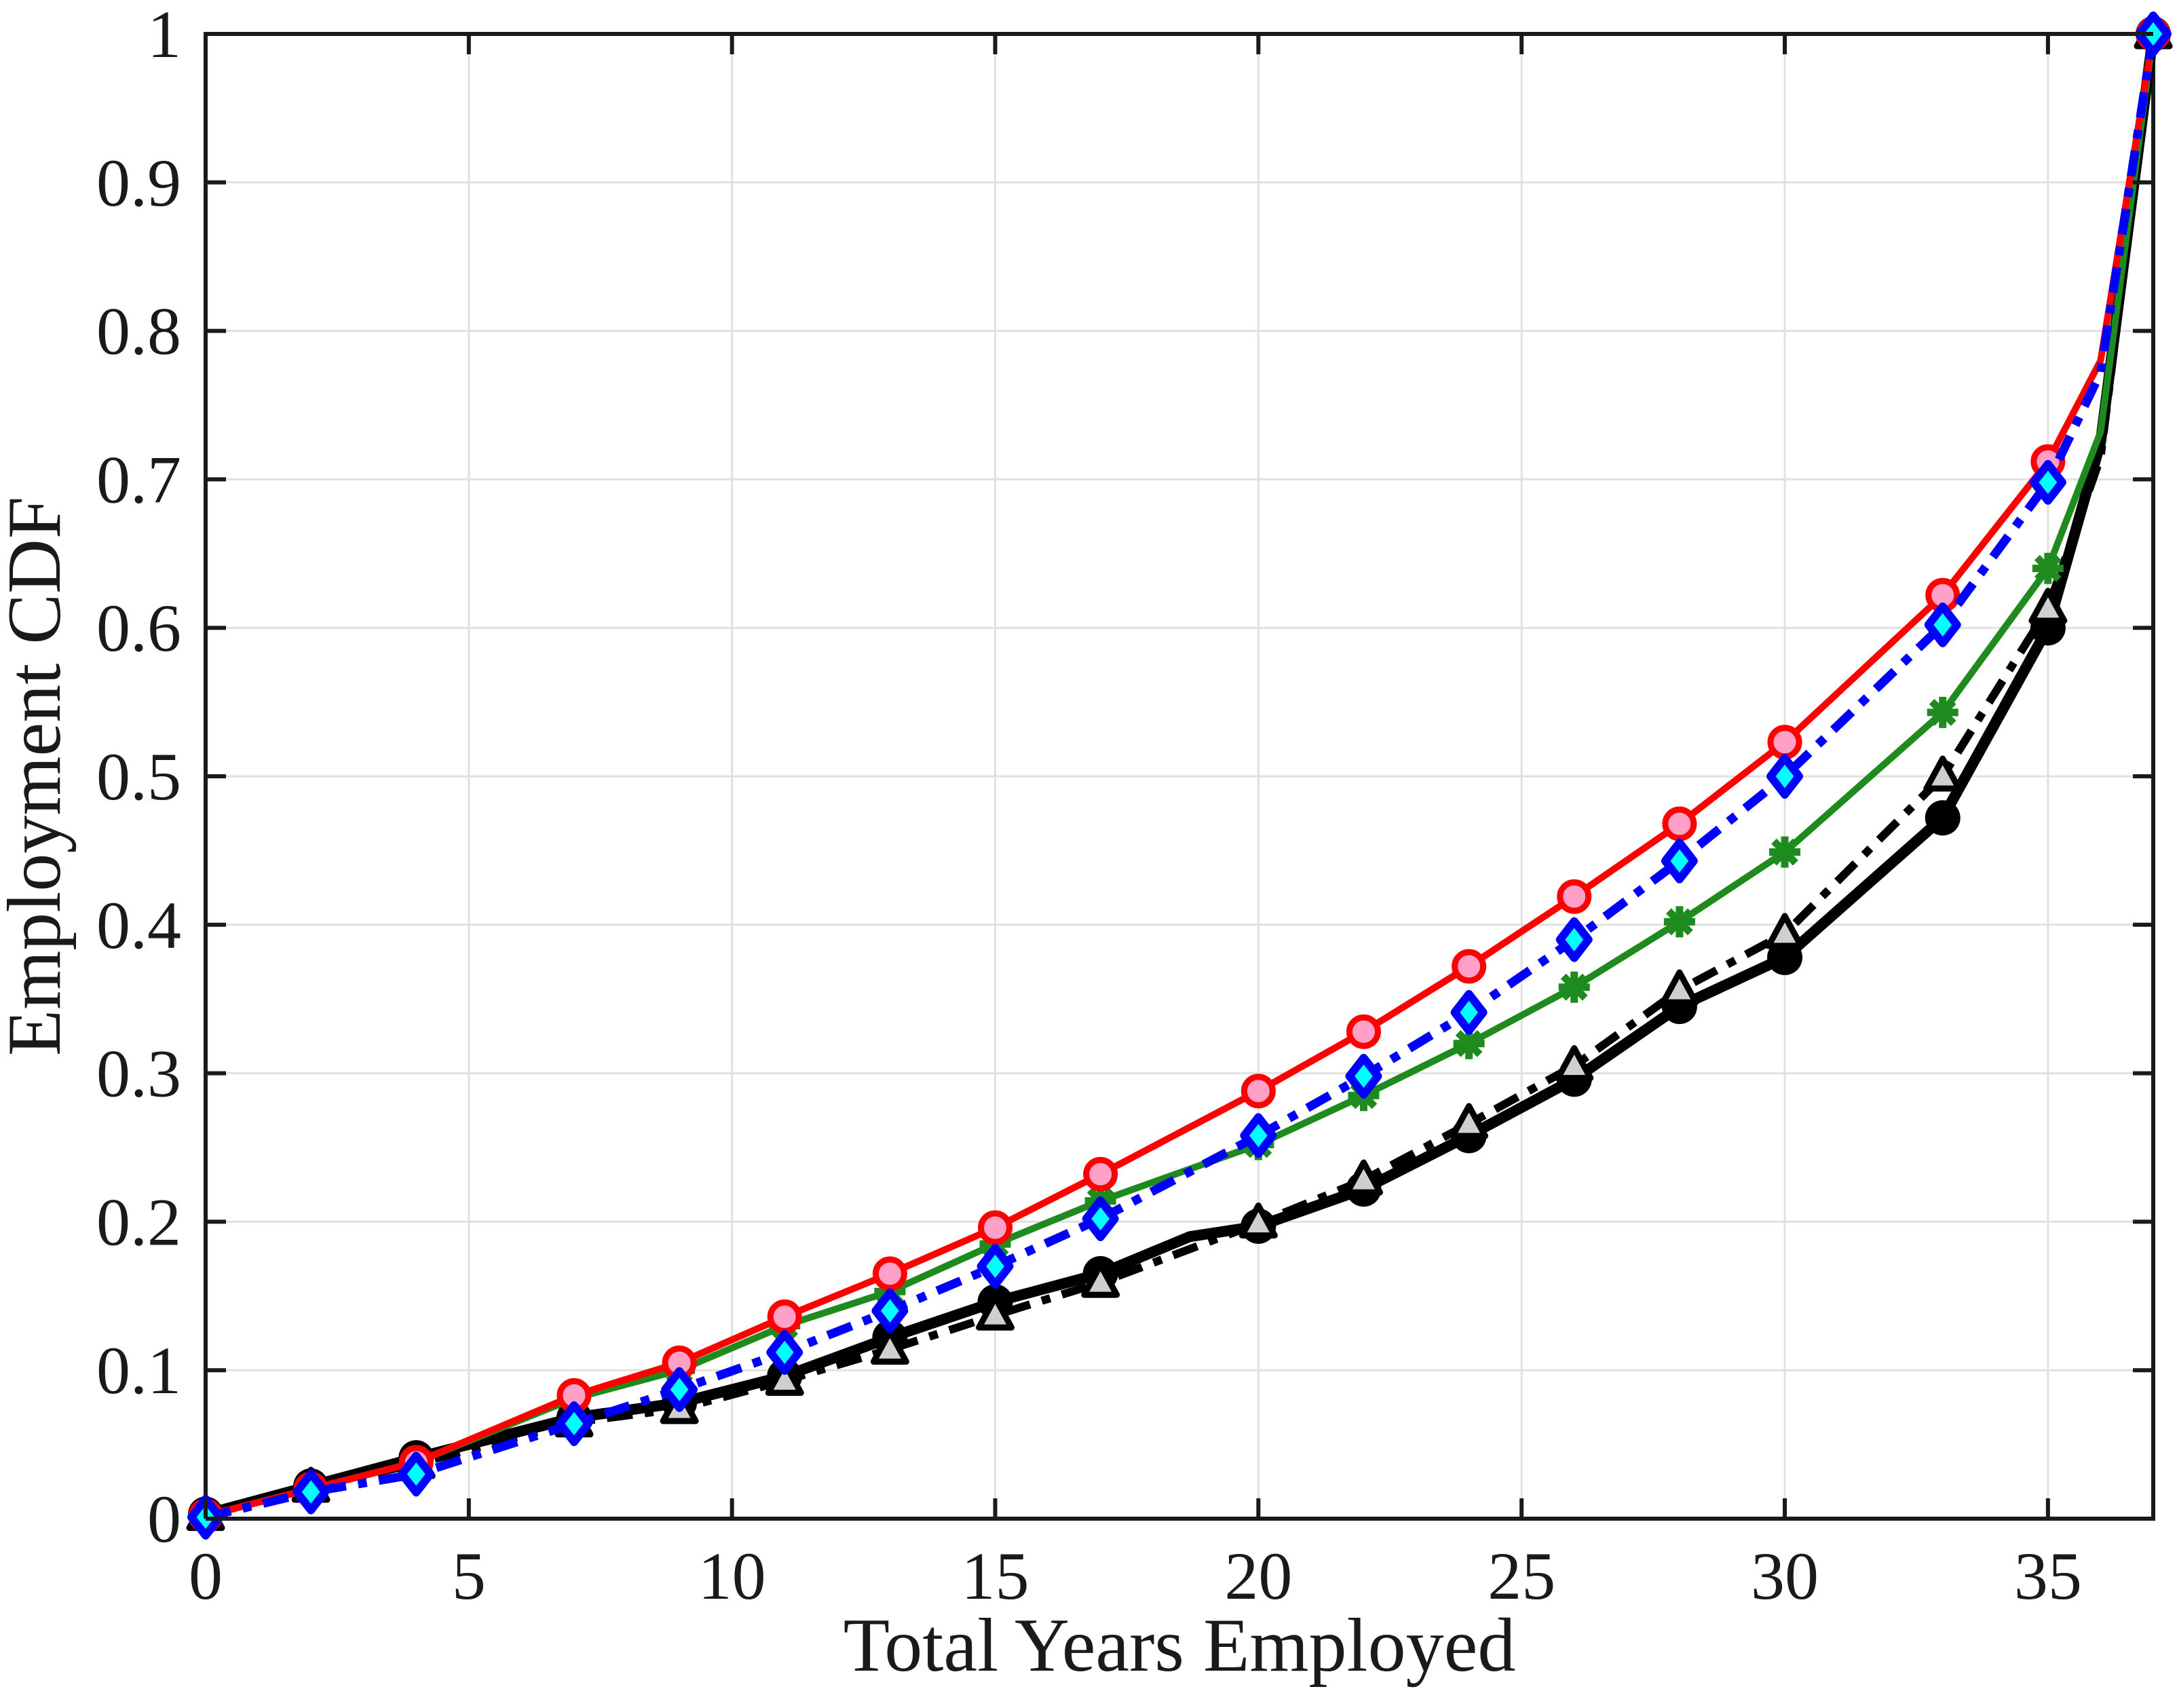 The image size is (2177, 1708). What do you see at coordinates (138, 331) in the screenshot?
I see `y-tick-label: 0.8` at bounding box center [138, 331].